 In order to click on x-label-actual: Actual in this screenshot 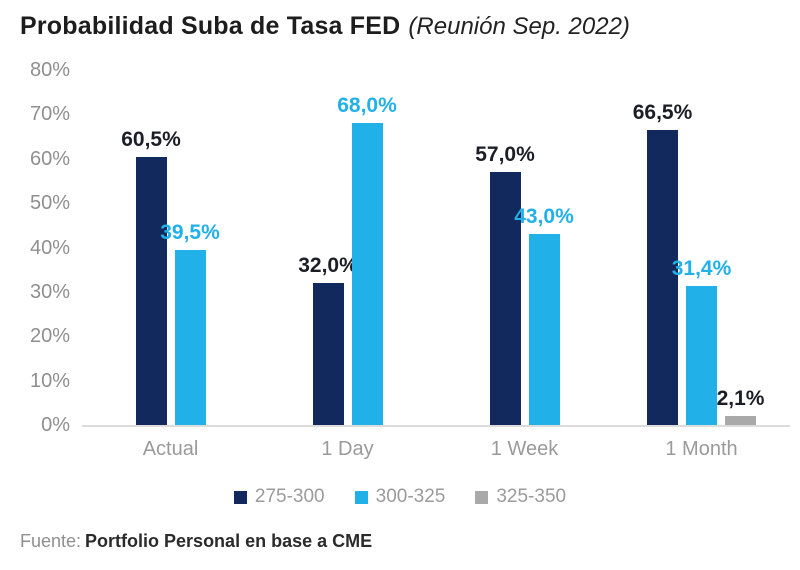, I will do `click(170, 449)`.